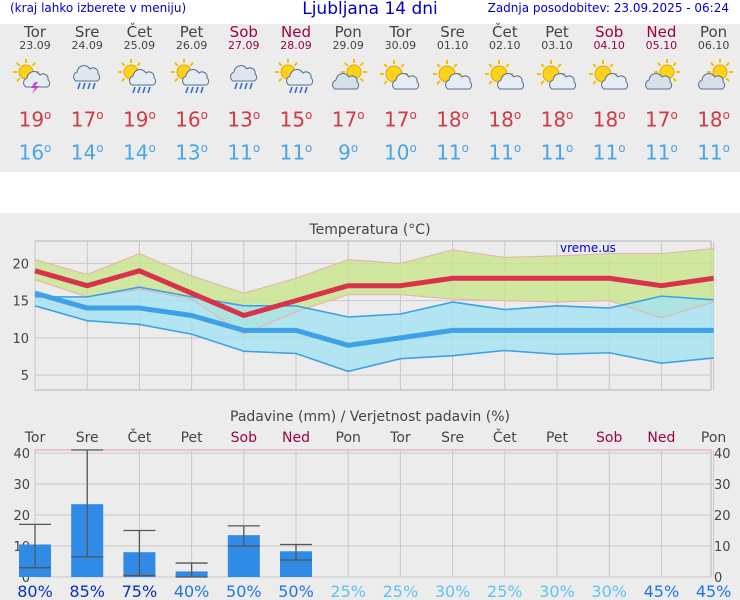 This screenshot has height=600, width=740. Describe the element at coordinates (348, 45) in the screenshot. I see `day-date: 29.09` at that location.